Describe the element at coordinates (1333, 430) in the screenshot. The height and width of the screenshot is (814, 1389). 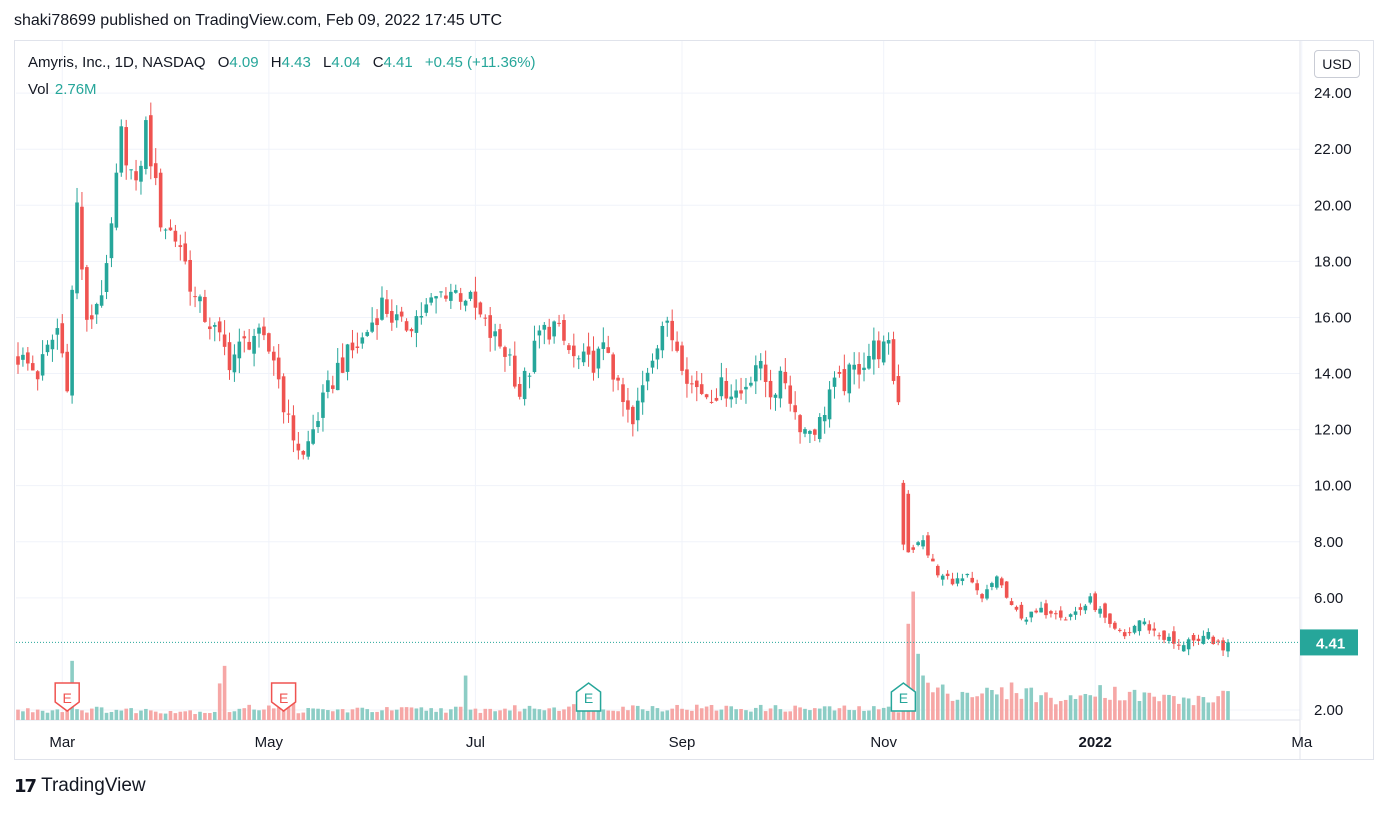
I see `y-tick-label: 12.00` at that location.